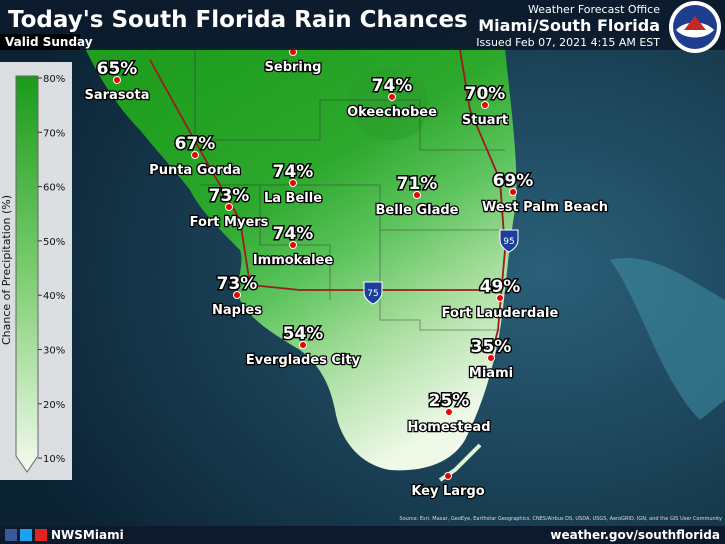 The height and width of the screenshot is (544, 725). I want to click on rain-chance: 67%, so click(195, 144).